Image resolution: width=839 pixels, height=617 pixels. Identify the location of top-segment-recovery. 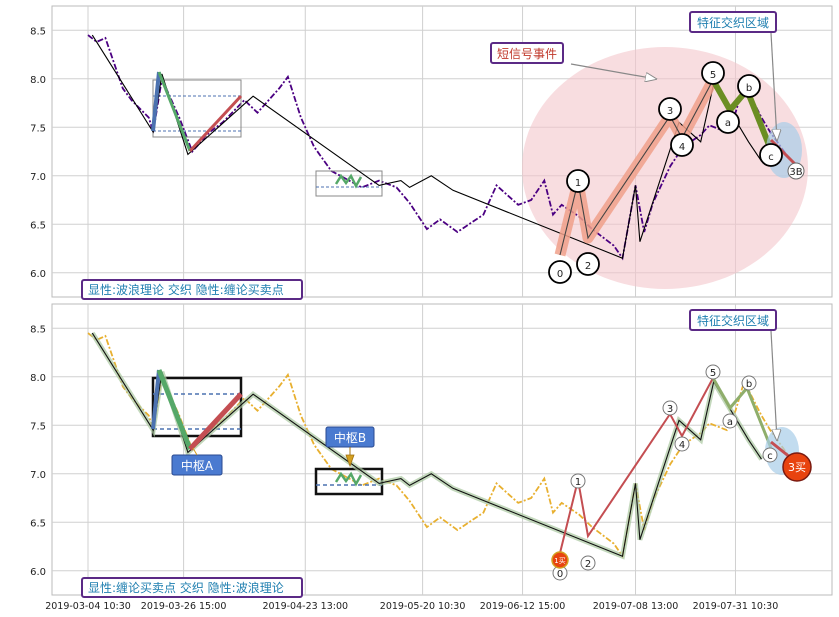
(215, 123).